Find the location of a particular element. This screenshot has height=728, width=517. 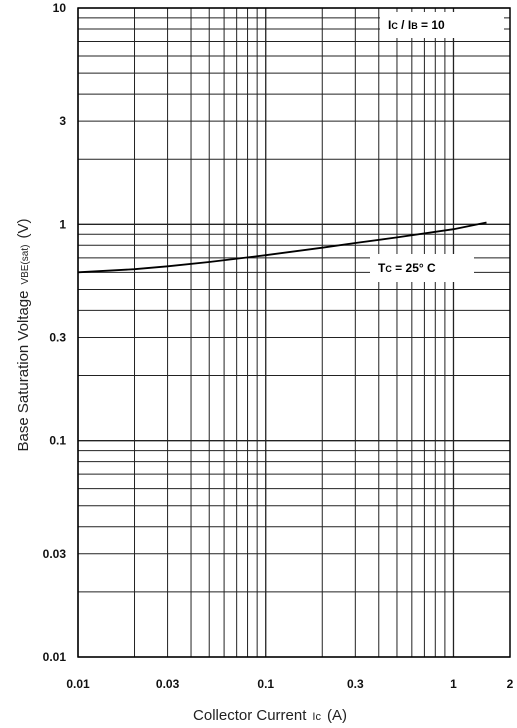

y-tick-label: 10 is located at coordinates (60, 8).